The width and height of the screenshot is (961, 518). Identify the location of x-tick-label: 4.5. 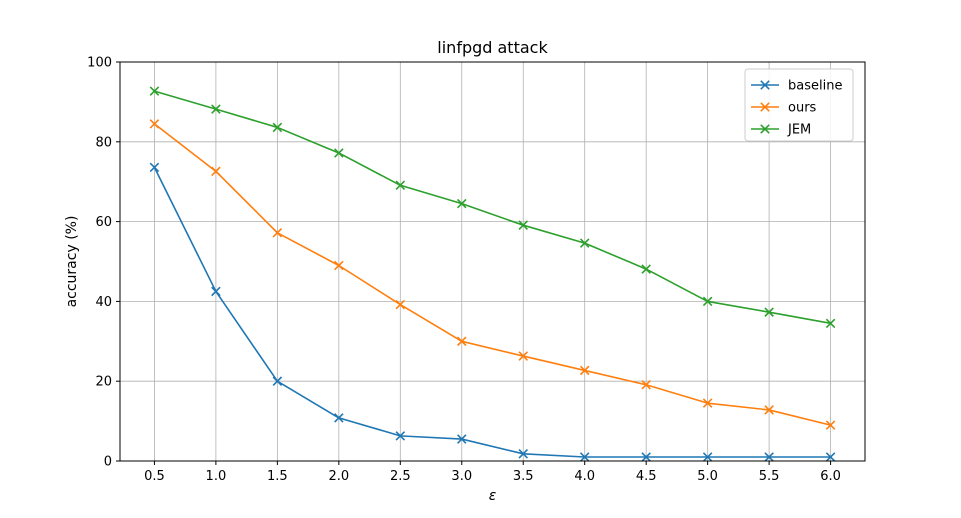
(646, 476).